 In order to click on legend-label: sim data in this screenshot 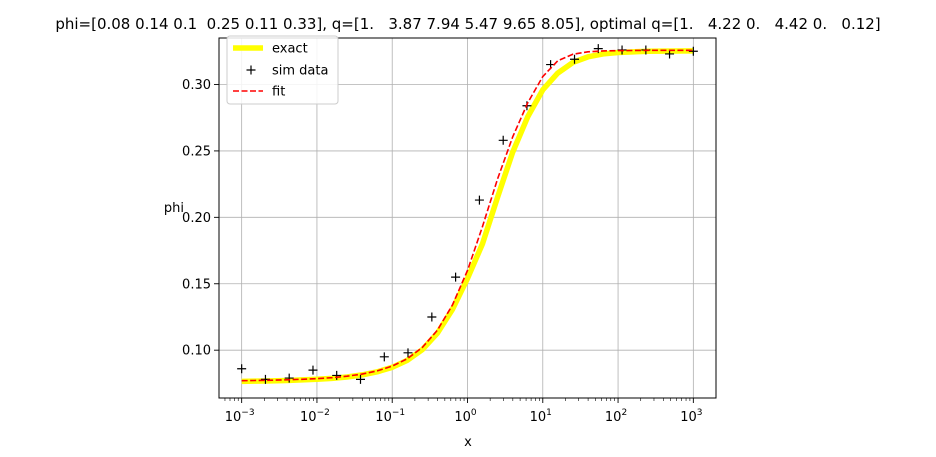, I will do `click(300, 71)`.